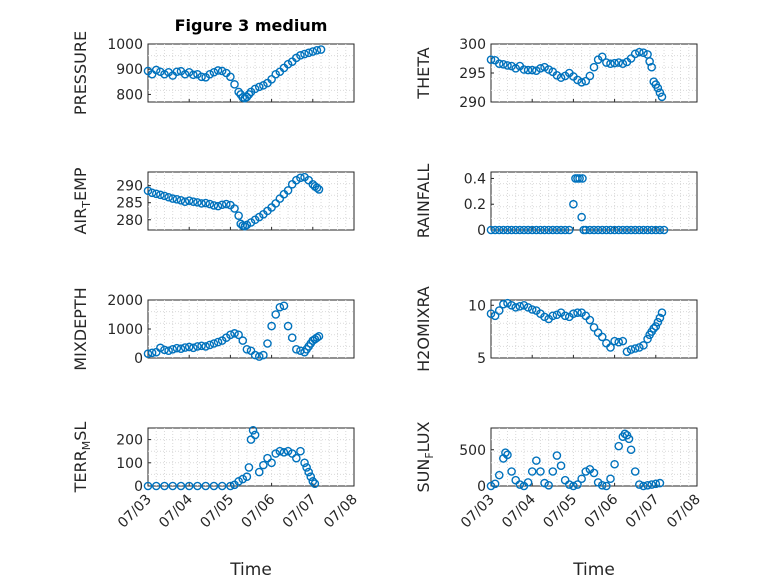 This screenshot has height=583, width=778. What do you see at coordinates (129, 221) in the screenshot?
I see `y-tick-label: 280` at bounding box center [129, 221].